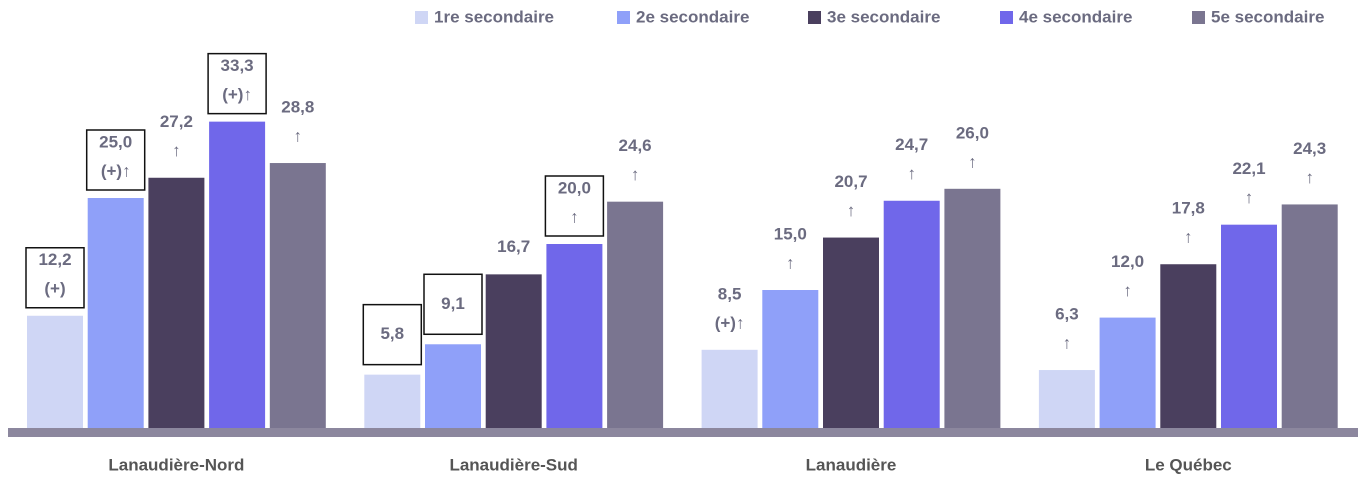 The height and width of the screenshot is (483, 1358). What do you see at coordinates (1067, 314) in the screenshot?
I see `value-label: 6,3` at bounding box center [1067, 314].